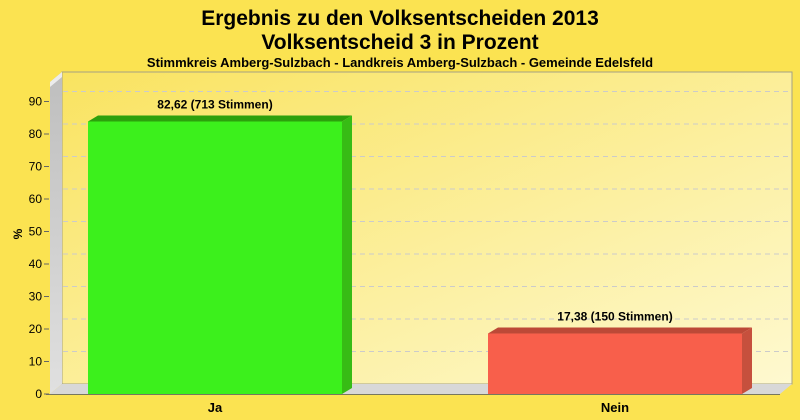 The image size is (800, 420). Describe the element at coordinates (56, 233) in the screenshot. I see `left-wall-3d` at that location.